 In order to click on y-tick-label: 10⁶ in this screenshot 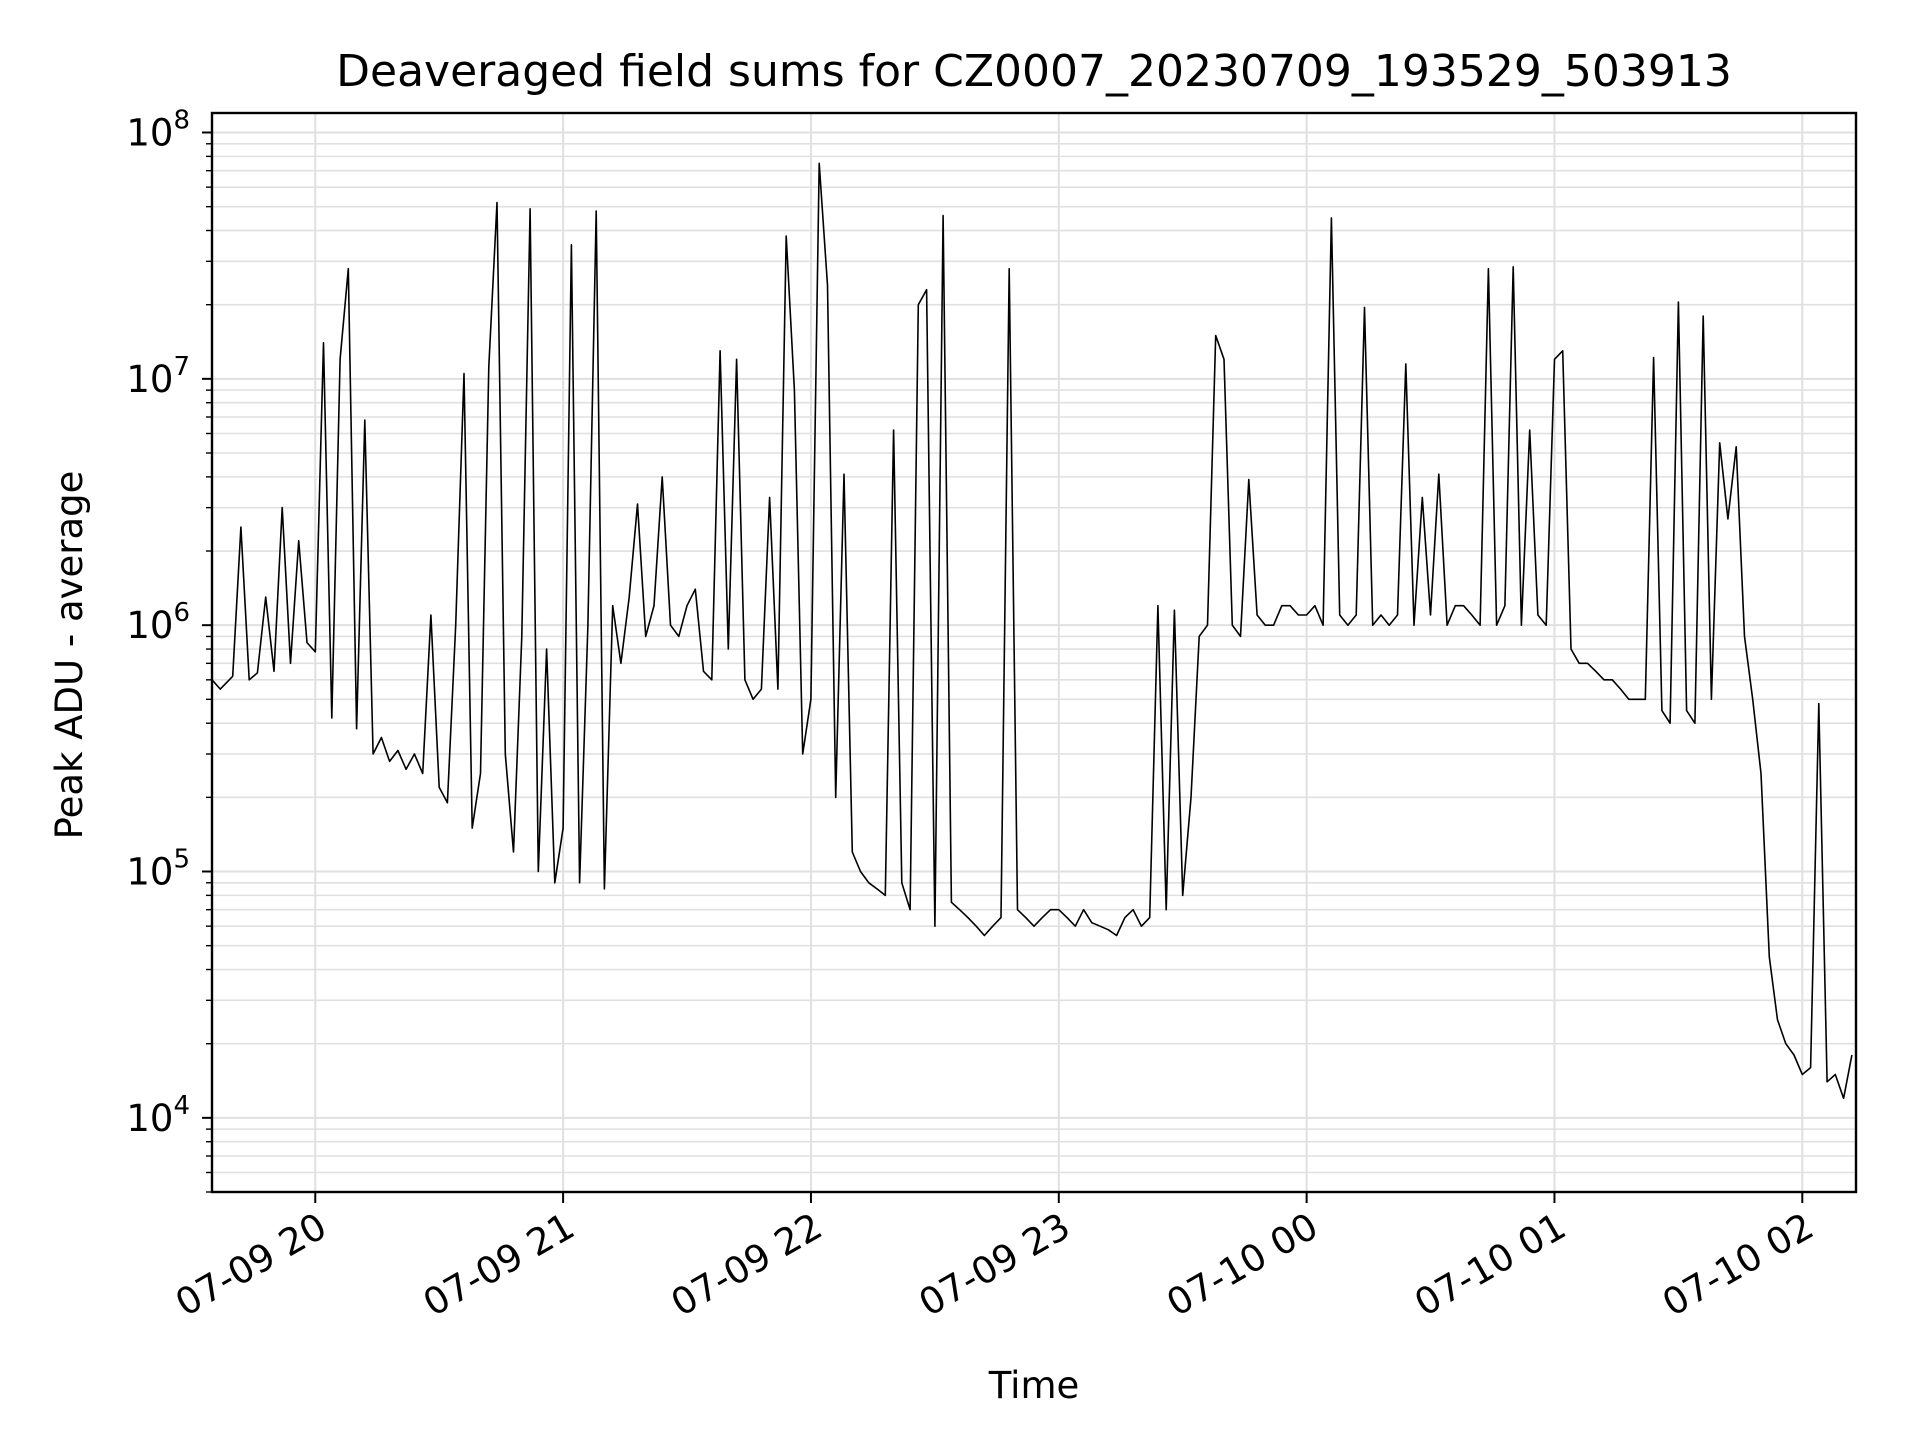, I will do `click(158, 622)`.